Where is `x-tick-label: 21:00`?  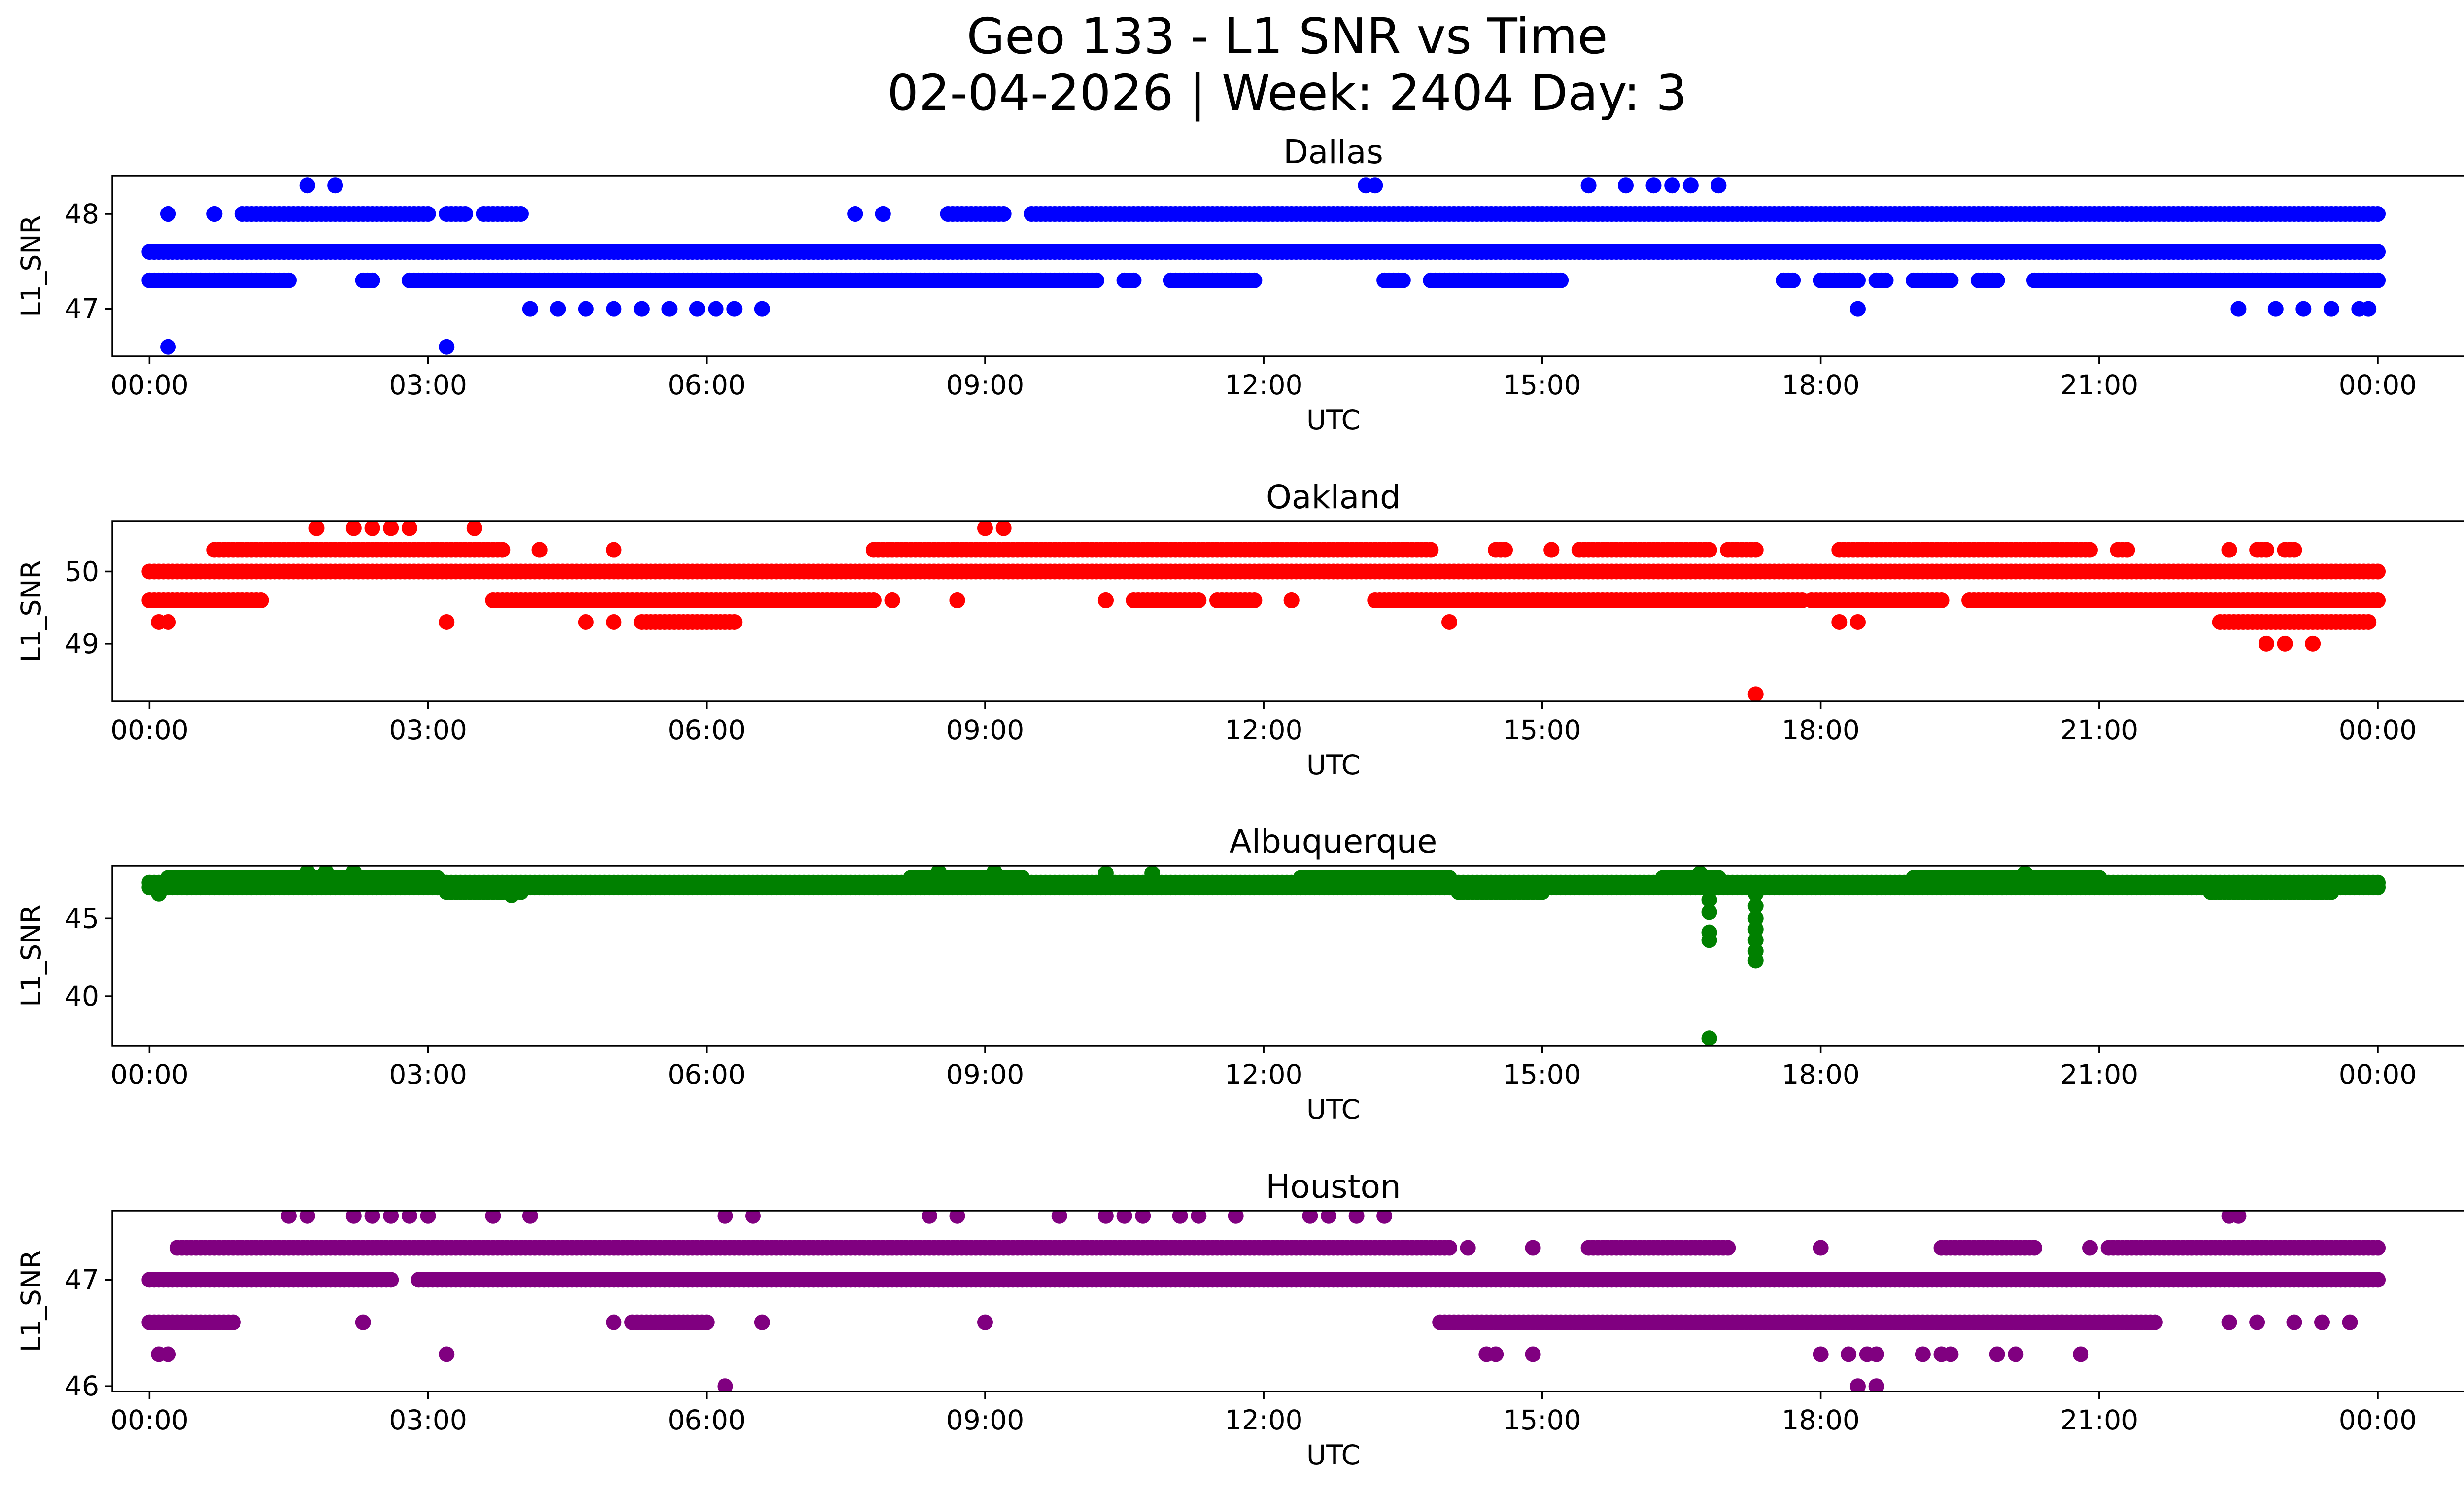 x-tick-label: 21:00 is located at coordinates (2099, 385).